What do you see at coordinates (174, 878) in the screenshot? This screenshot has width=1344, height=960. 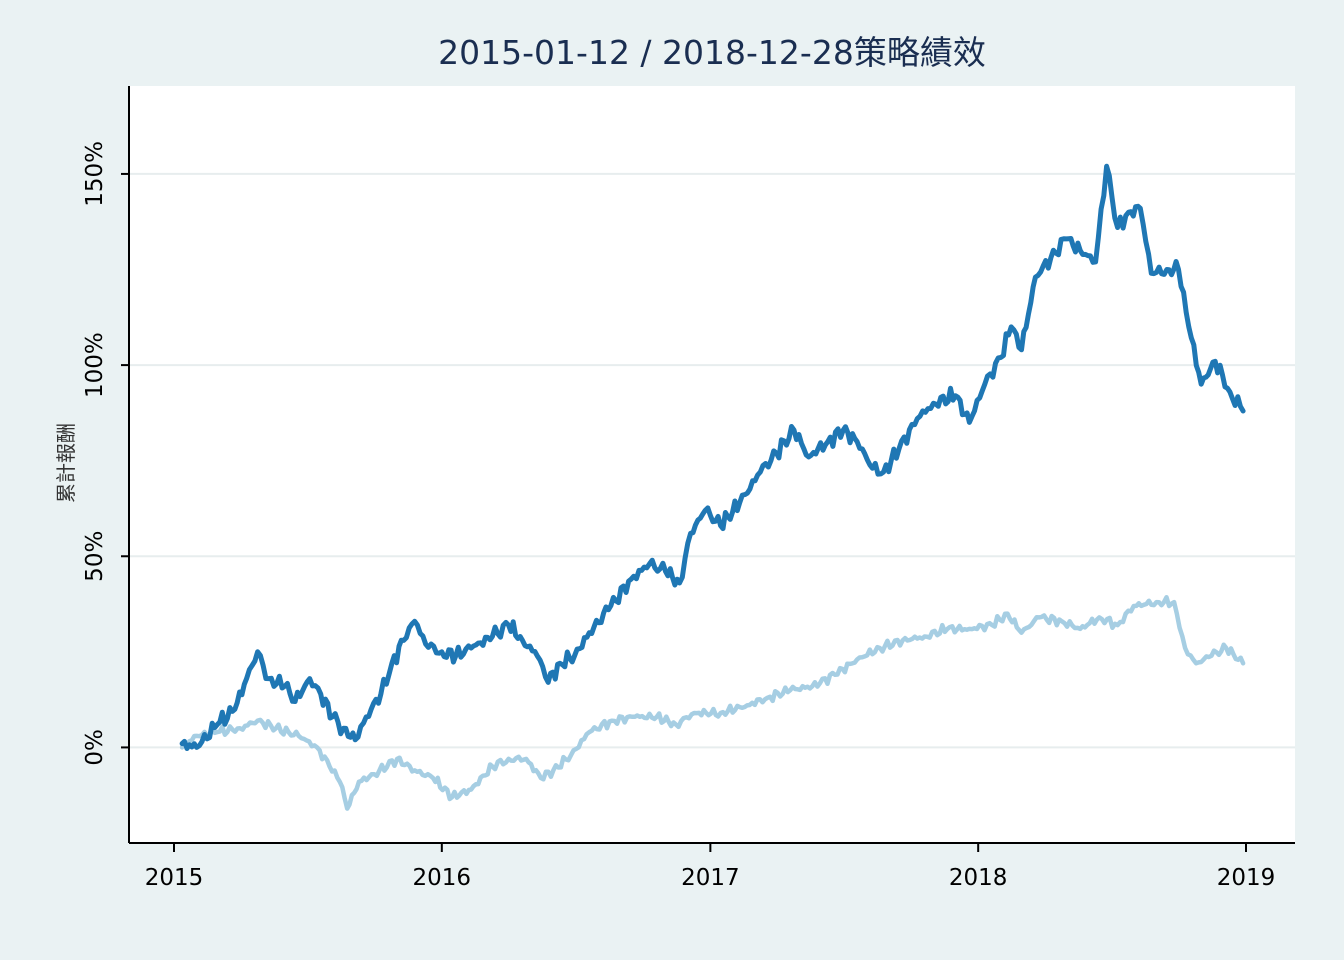 I see `x-tick-label: 2015` at bounding box center [174, 878].